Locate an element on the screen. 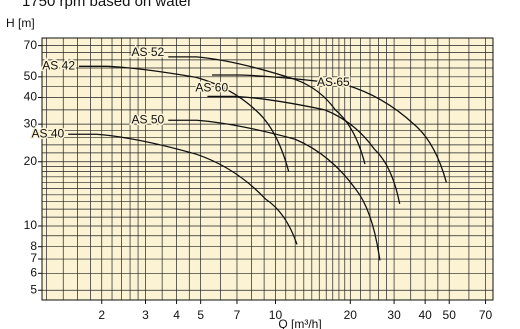 The width and height of the screenshot is (520, 329). y-tick-label: 50 is located at coordinates (31, 76).